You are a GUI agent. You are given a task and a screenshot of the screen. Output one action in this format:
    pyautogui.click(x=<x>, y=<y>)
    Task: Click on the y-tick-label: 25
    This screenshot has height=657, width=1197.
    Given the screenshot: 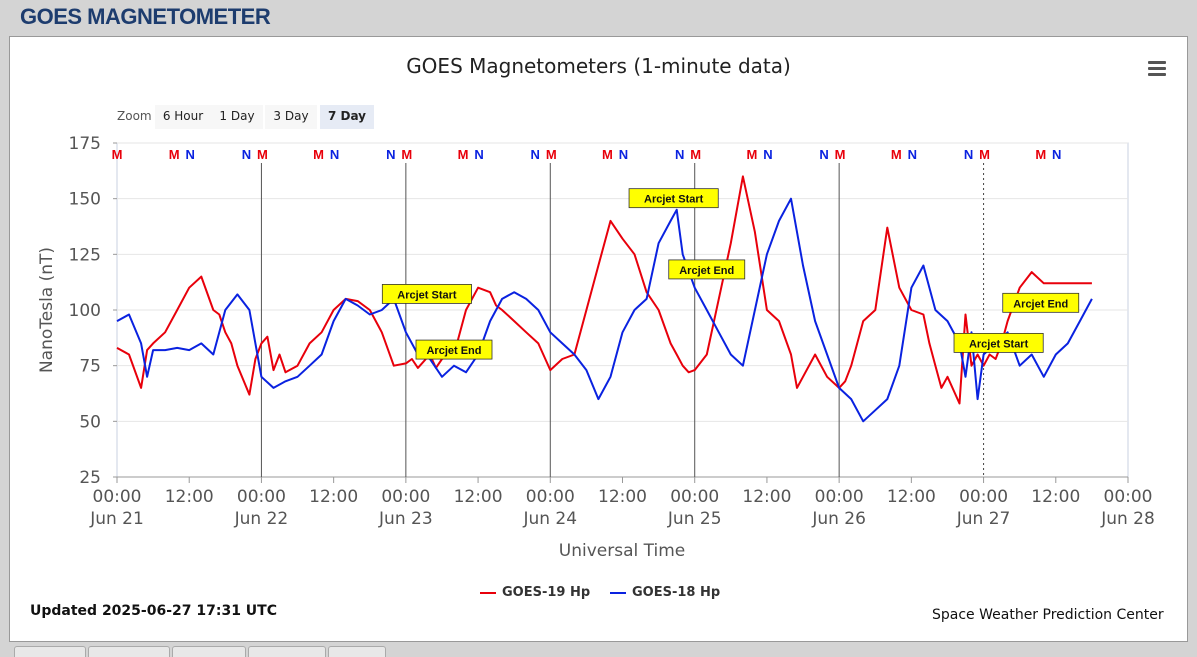 What is the action you would take?
    pyautogui.click(x=90, y=478)
    